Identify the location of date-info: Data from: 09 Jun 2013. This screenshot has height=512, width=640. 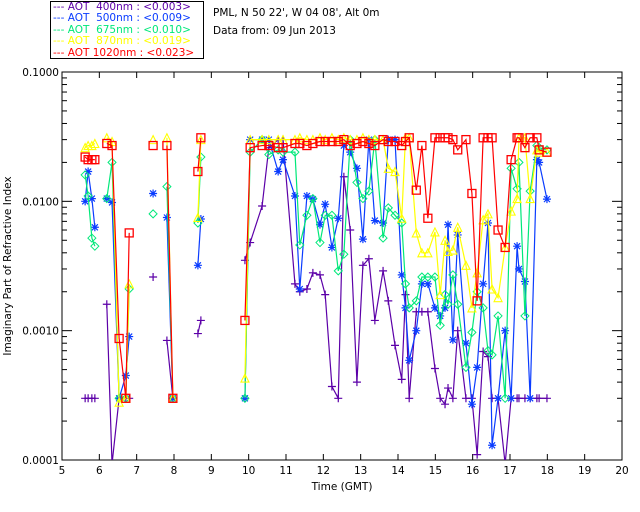
(274, 31).